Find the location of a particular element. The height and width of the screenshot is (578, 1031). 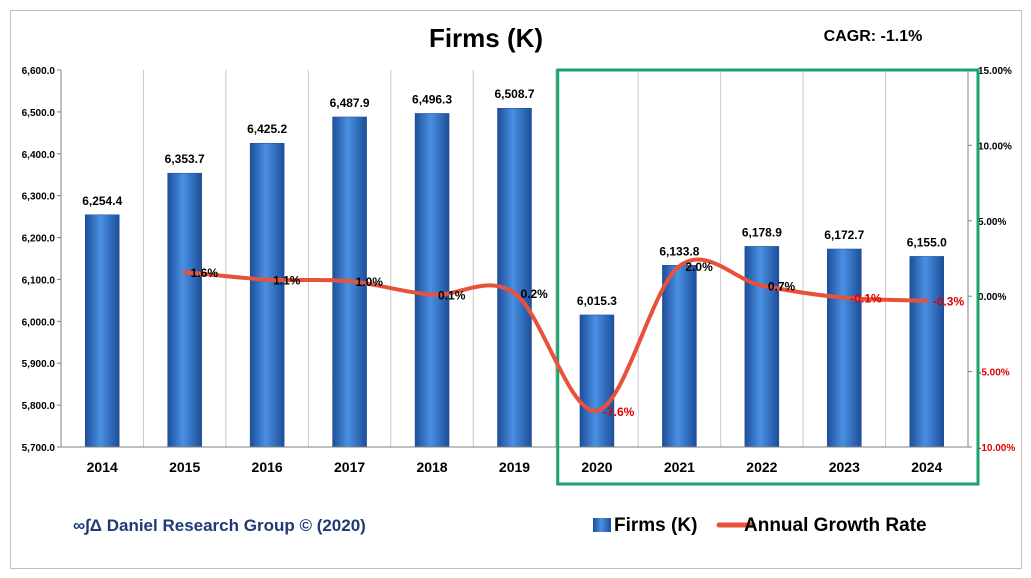

y-left-tick-label: 6,000.0 is located at coordinates (39, 322).